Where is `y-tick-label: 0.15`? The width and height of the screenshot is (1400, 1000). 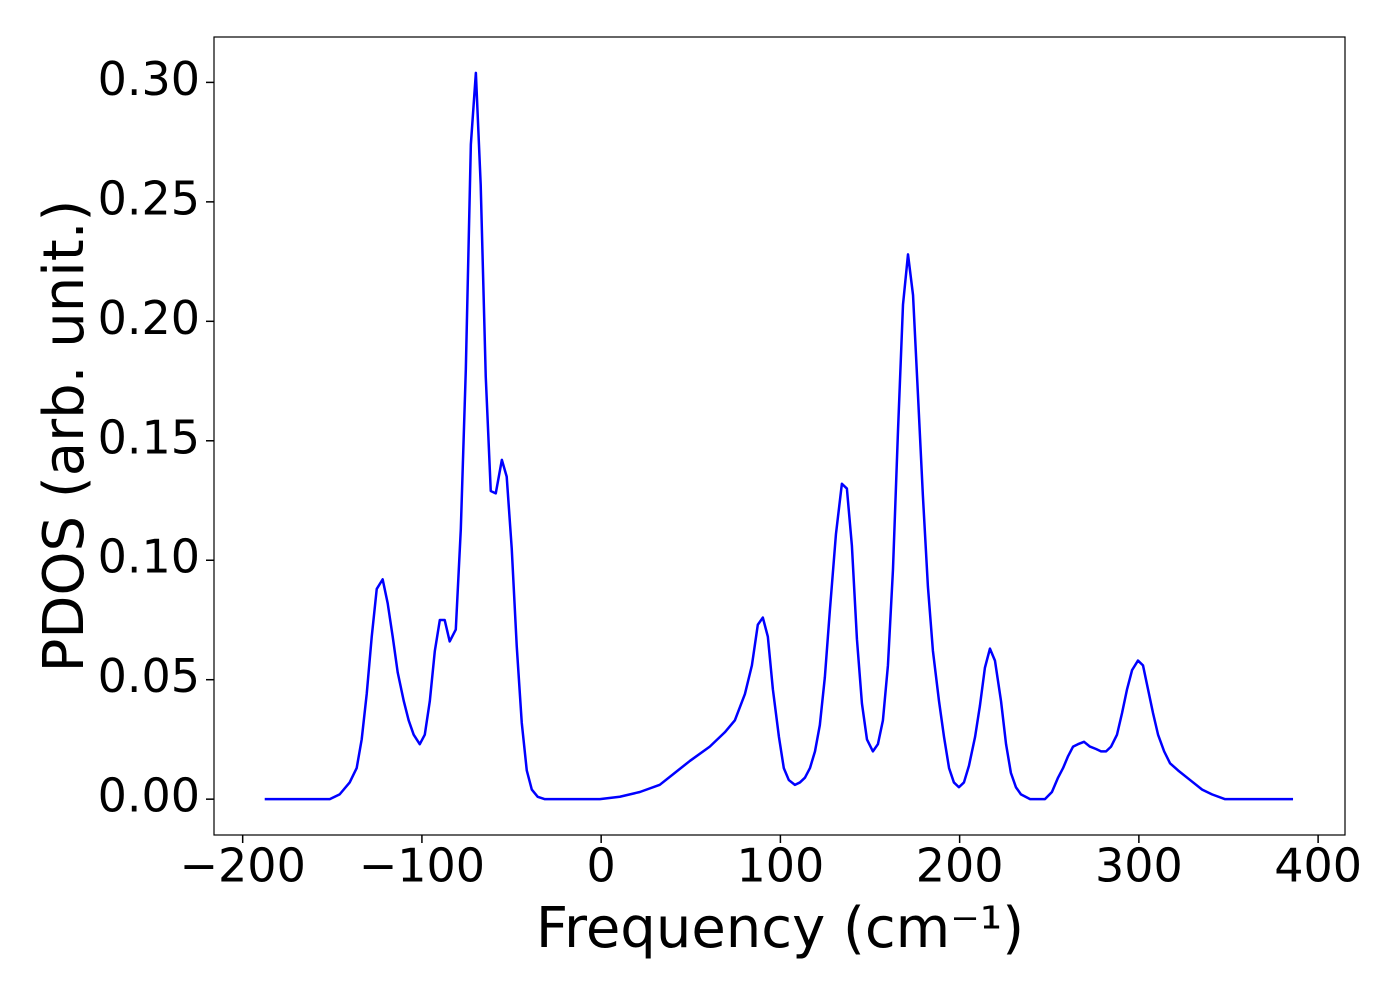 y-tick-label: 0.15 is located at coordinates (149, 437).